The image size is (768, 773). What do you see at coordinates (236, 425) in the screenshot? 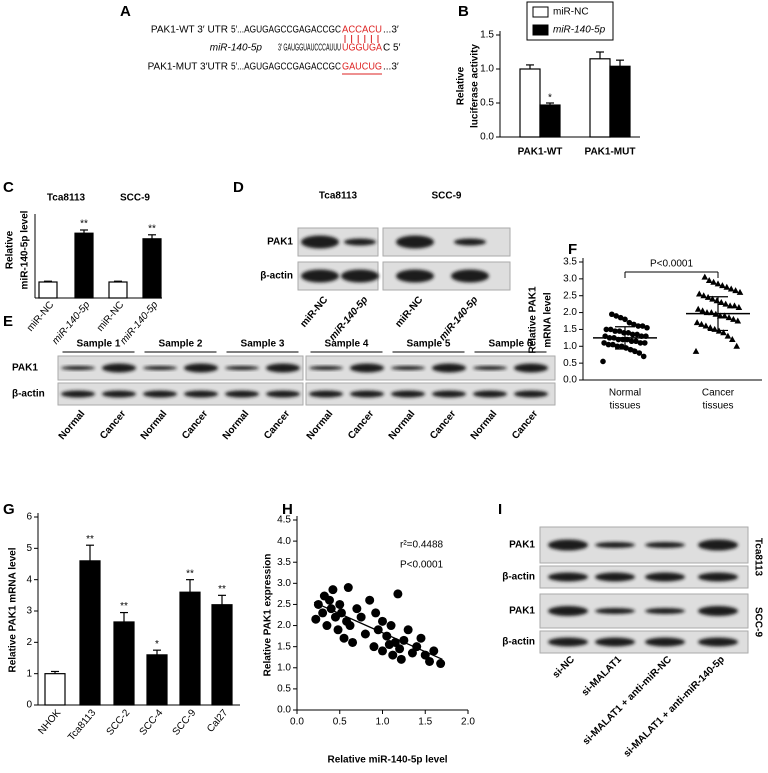
I see `lane-label: Normal` at bounding box center [236, 425].